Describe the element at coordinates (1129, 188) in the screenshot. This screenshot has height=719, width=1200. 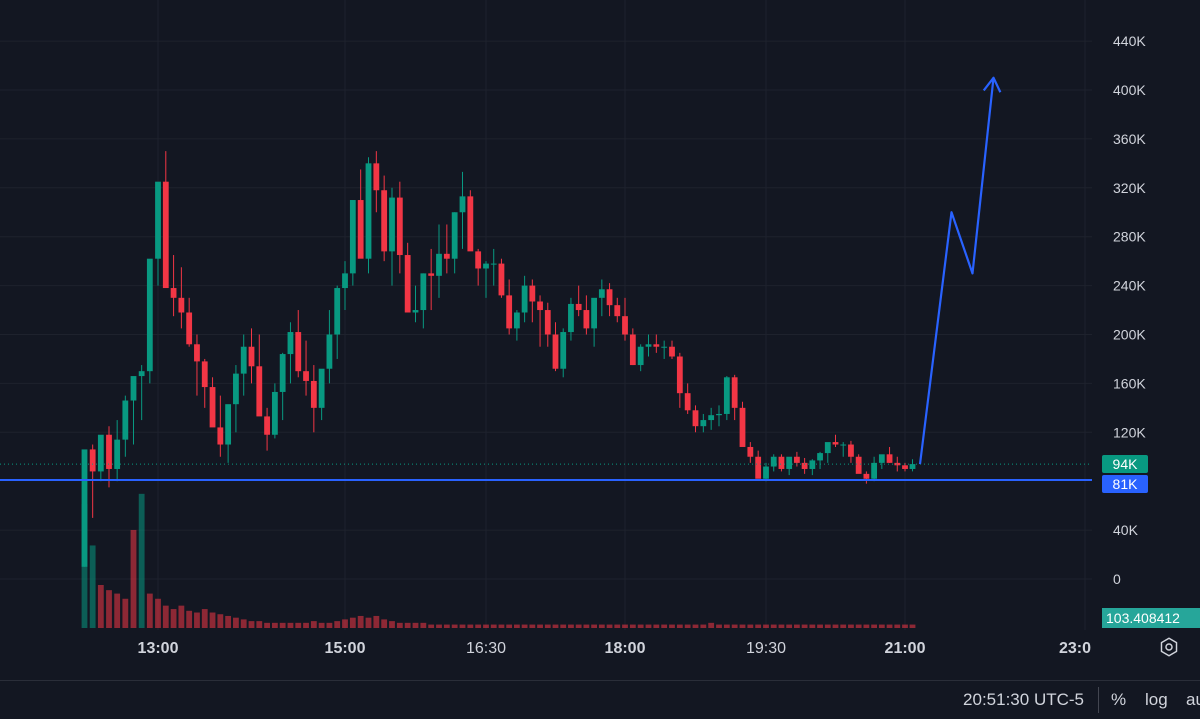
I see `y-axis-tick-label: 320K` at that location.